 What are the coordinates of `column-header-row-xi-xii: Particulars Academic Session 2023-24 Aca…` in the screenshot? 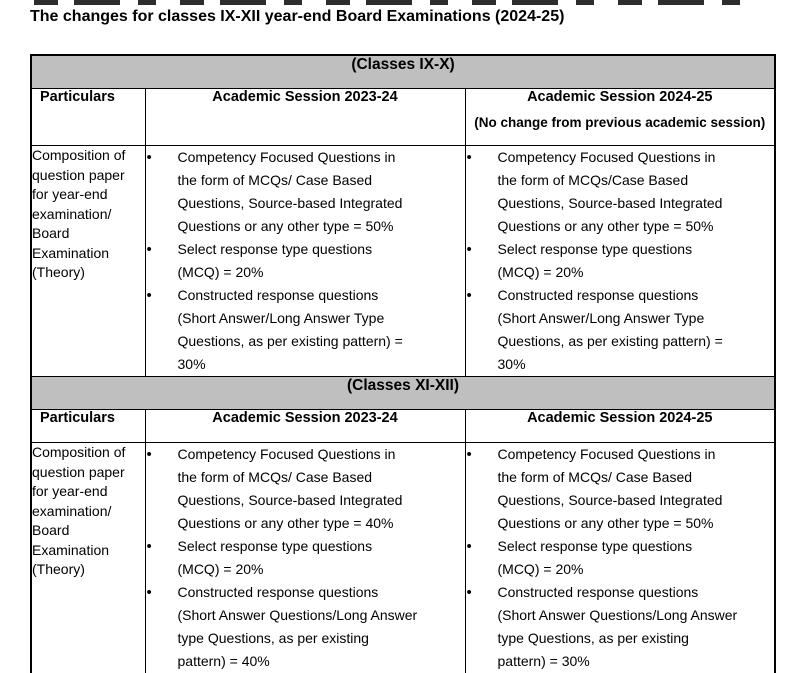 It's located at (403, 426).